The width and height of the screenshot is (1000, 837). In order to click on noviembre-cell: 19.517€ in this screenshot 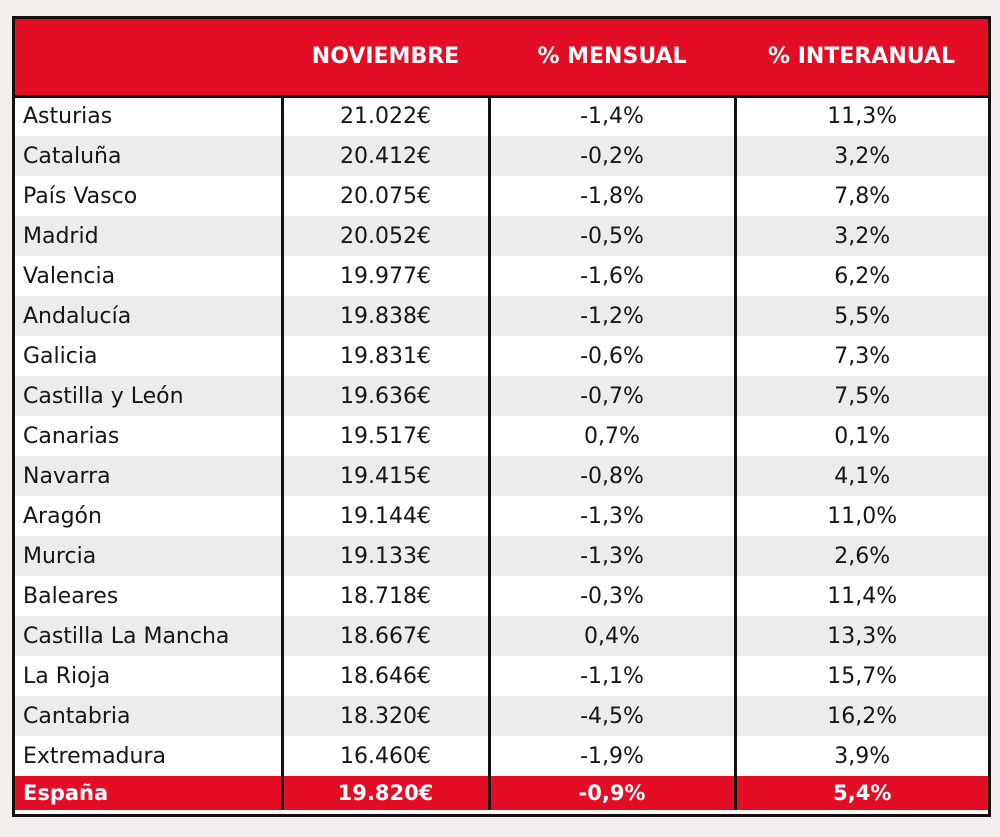, I will do `click(384, 436)`.